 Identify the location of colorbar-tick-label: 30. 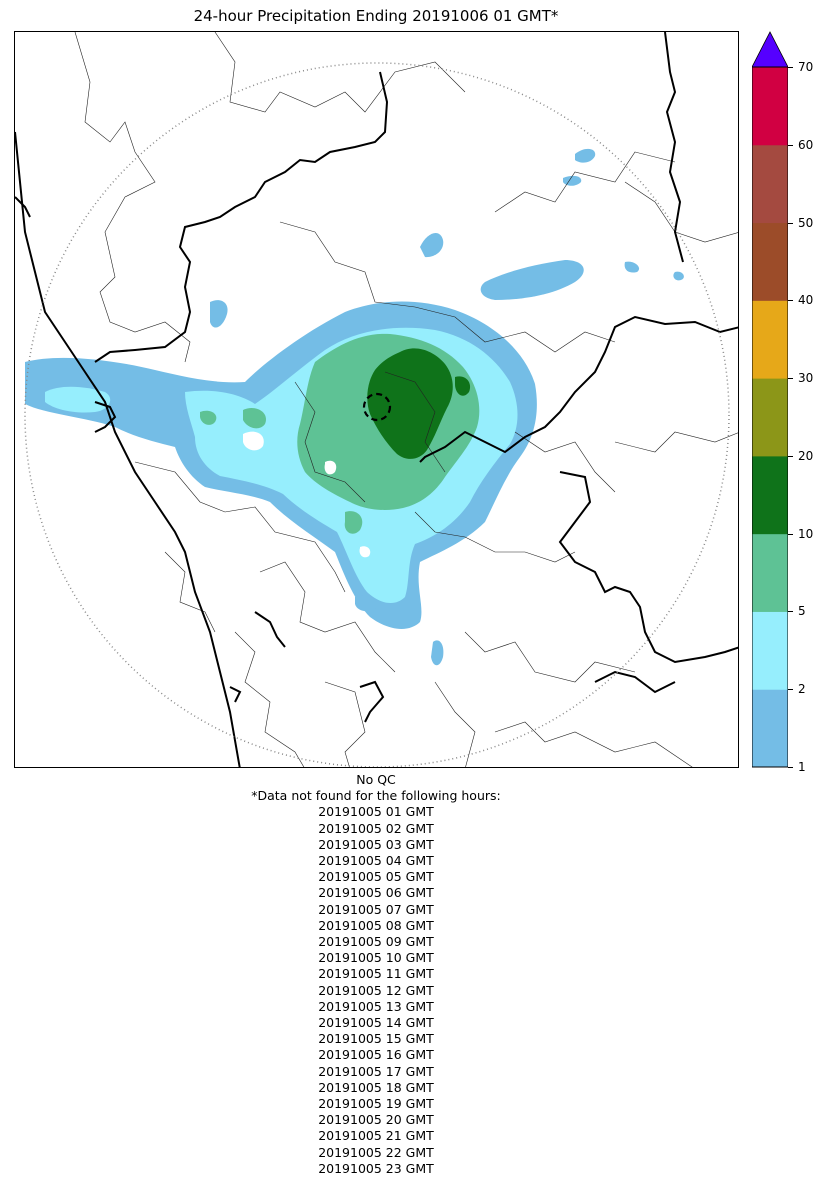
(806, 378).